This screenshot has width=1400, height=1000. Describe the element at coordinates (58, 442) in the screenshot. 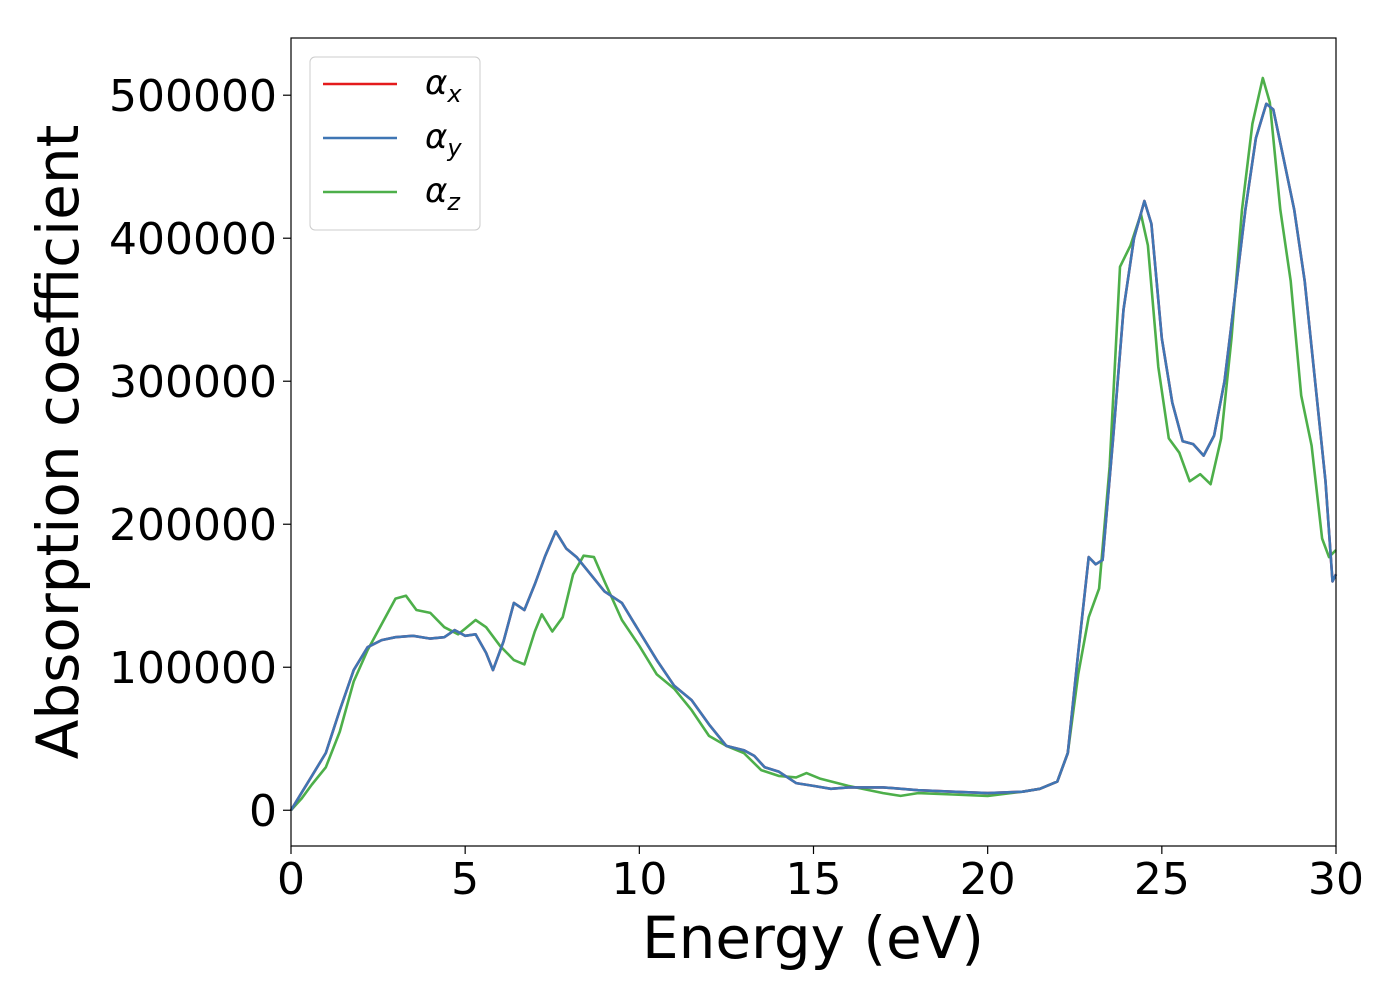

I see `y-axis-title: Absorption coefficient` at that location.